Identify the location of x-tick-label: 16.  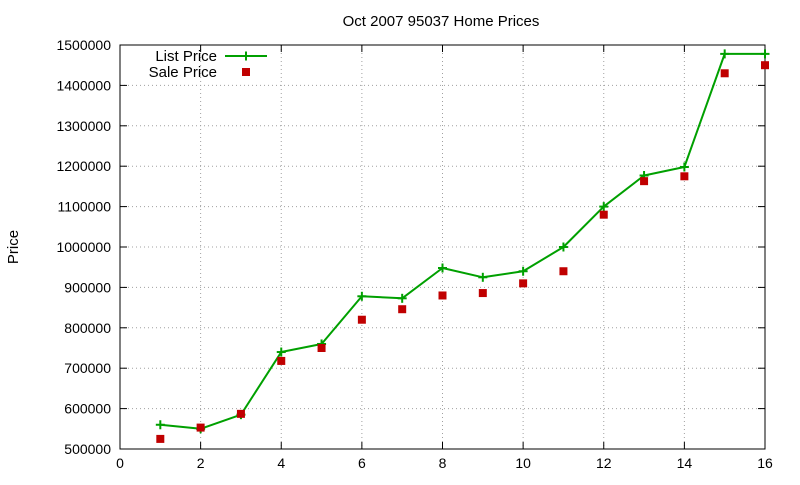
(765, 463).